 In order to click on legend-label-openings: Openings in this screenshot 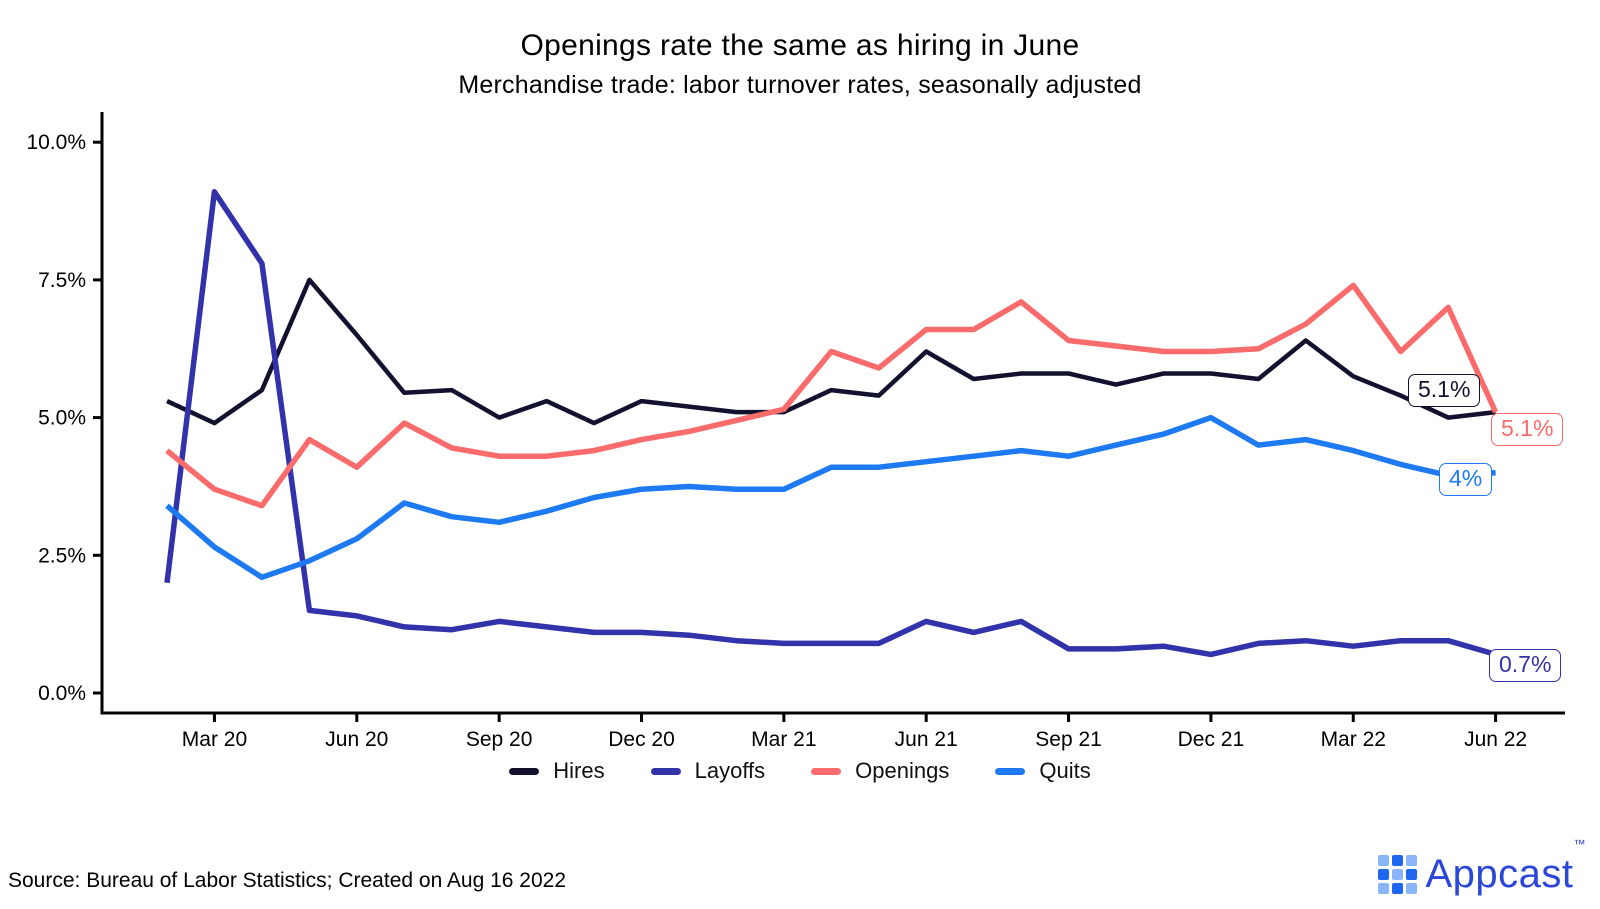, I will do `click(902, 770)`.